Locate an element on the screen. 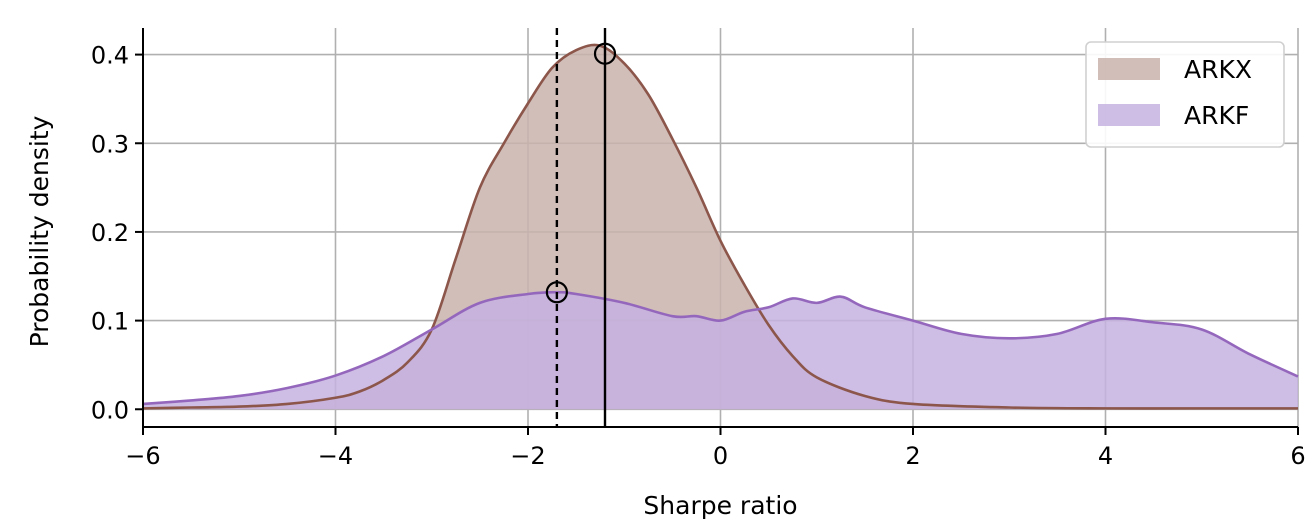 The image size is (1316, 528). x-axis-label: Sharpe ratio is located at coordinates (720, 505).